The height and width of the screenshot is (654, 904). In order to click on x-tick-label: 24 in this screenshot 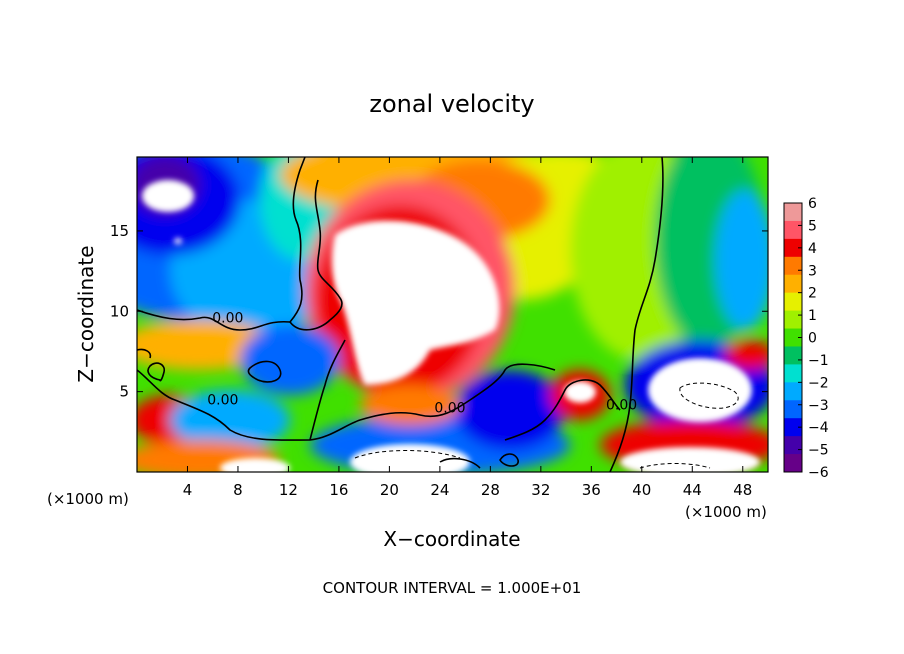, I will do `click(439, 490)`.